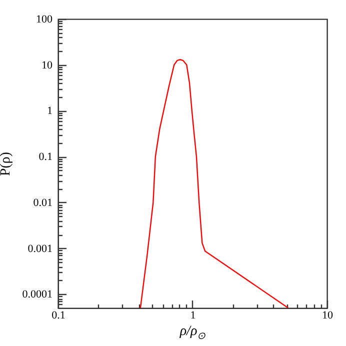  I want to click on y-tick-label: 1, so click(49, 111).